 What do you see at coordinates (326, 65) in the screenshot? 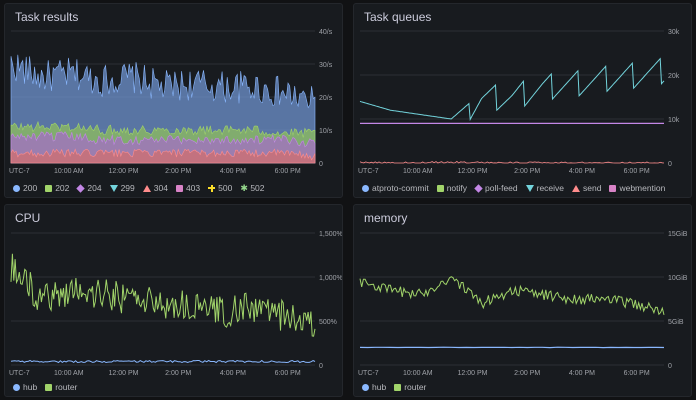
I see `y-tick-label: 30/s` at bounding box center [326, 65].